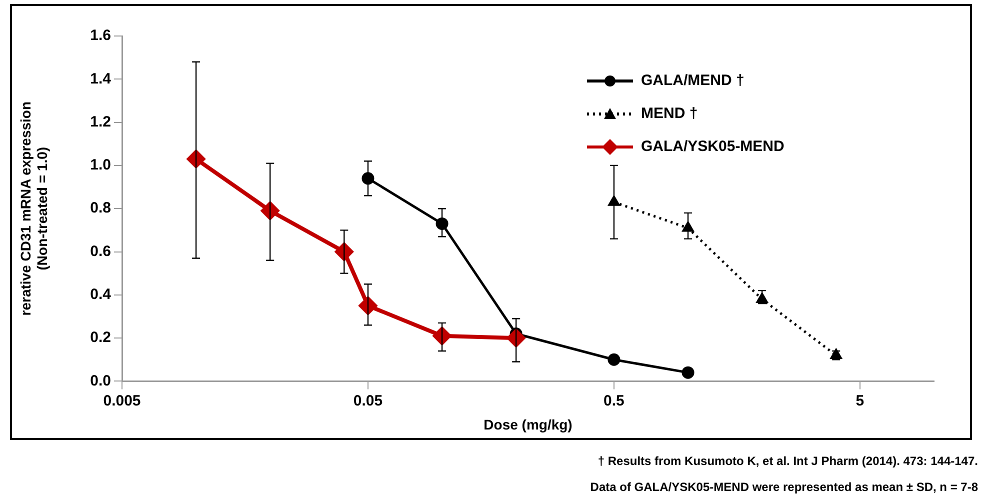  I want to click on y-tick-label: 0.6, so click(100, 251).